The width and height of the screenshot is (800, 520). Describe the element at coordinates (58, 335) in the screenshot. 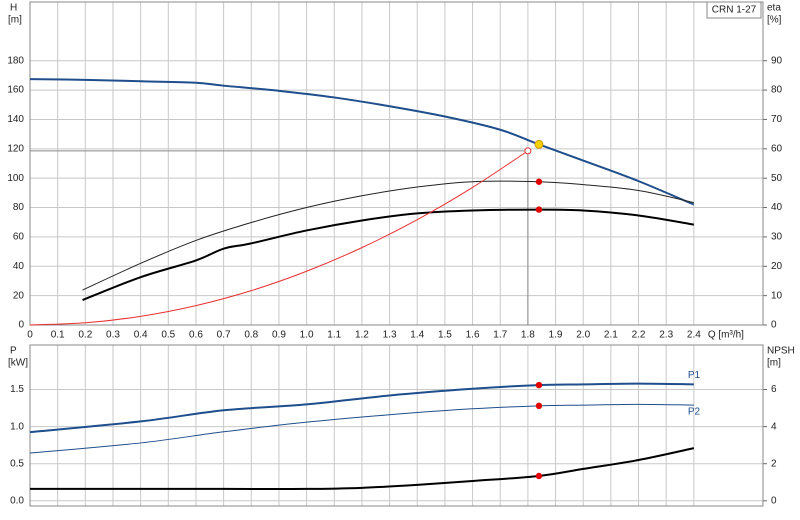

I see `x-tick-label: 0.1` at that location.